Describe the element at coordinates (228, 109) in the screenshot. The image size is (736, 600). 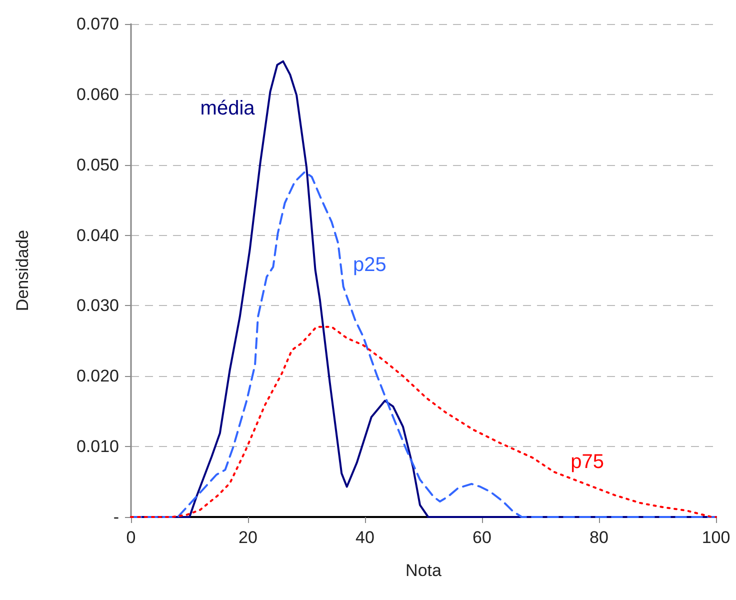
I see `series-label: média` at that location.